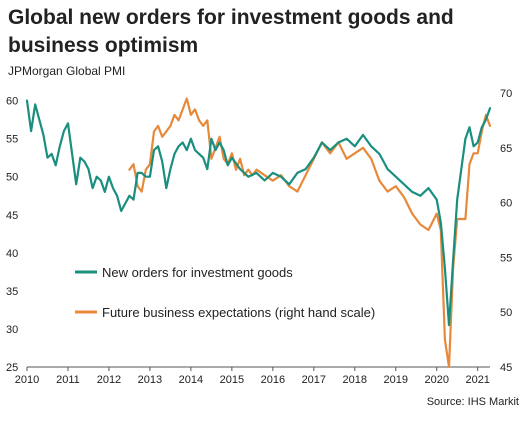 The image size is (527, 421). Describe the element at coordinates (191, 380) in the screenshot. I see `x-tick-label: 2014` at that location.